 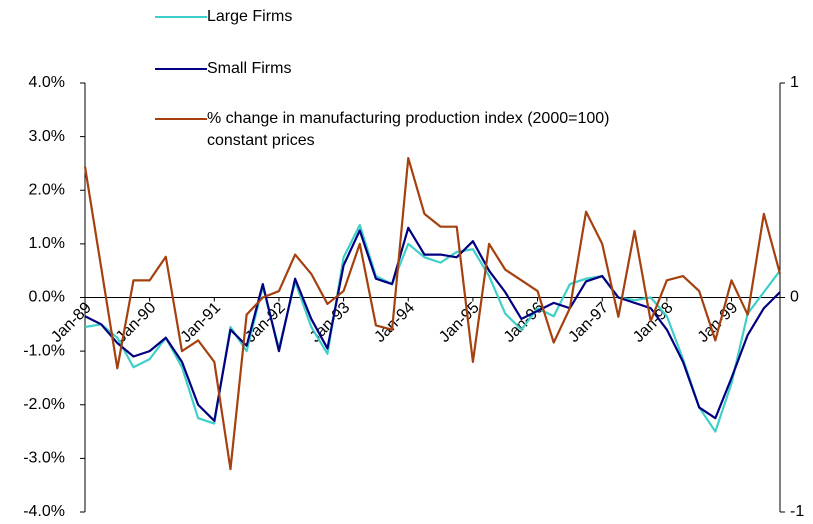 What do you see at coordinates (44, 511) in the screenshot?
I see `y-tick-label: -4.0%` at bounding box center [44, 511].